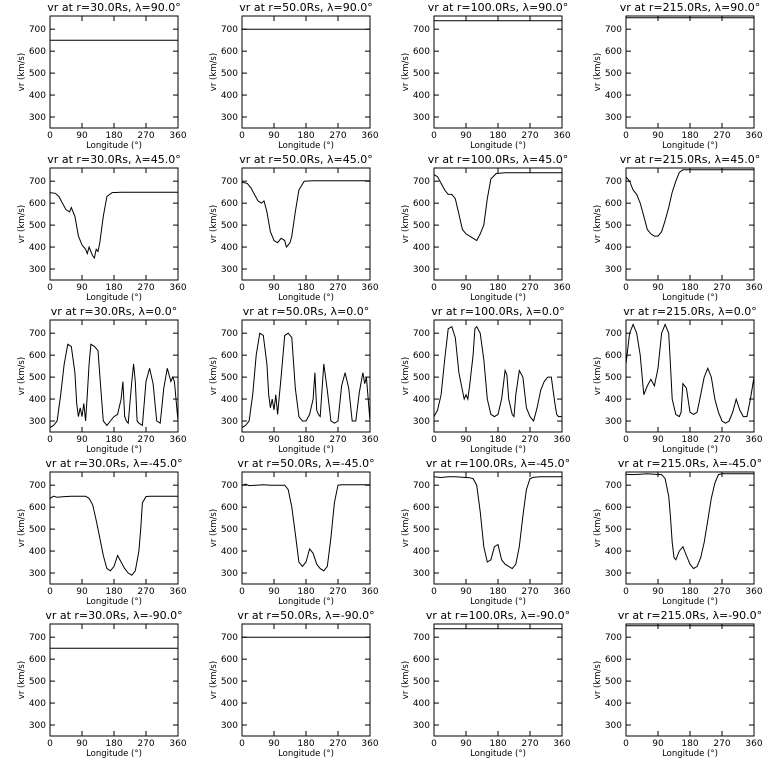 Image resolution: width=768 pixels, height=768 pixels. I want to click on panel-title: vr at r=50.0Rs, λ=0.0°, so click(306, 311).